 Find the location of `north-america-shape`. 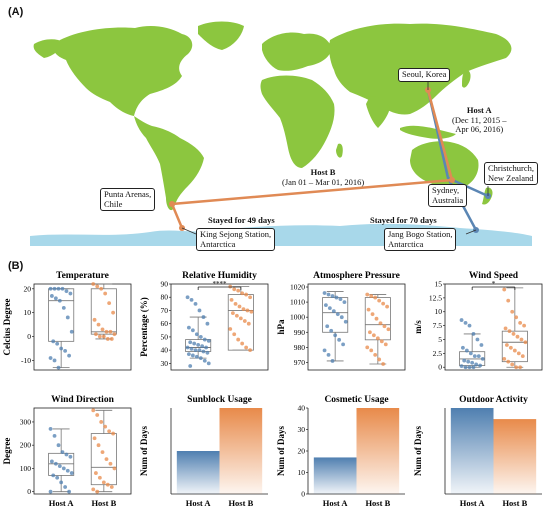

north-america-shape is located at coordinates (123, 71).